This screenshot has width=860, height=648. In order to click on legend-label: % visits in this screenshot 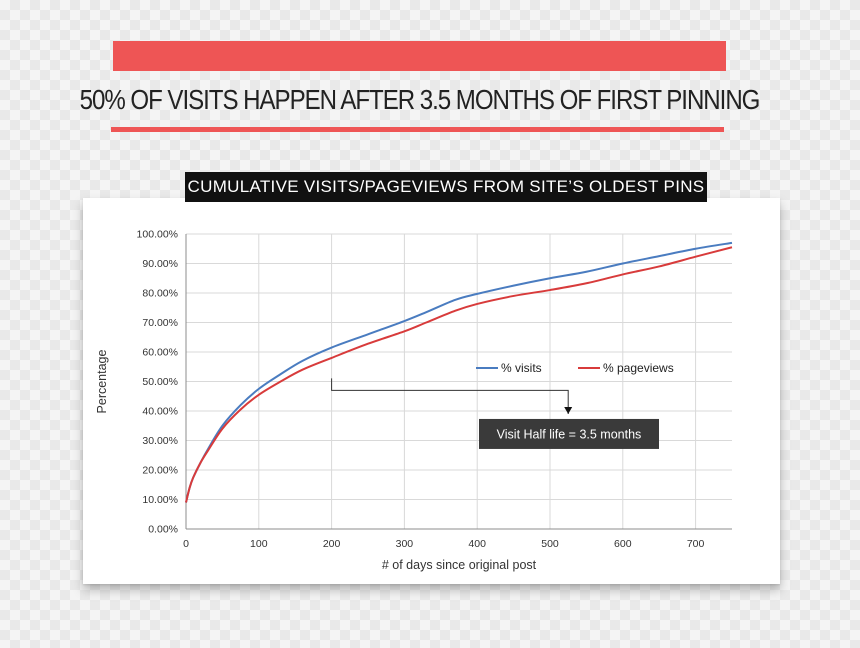, I will do `click(521, 368)`.